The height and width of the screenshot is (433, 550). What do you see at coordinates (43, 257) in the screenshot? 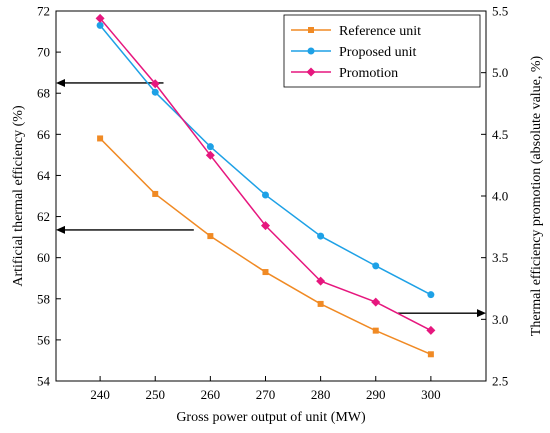
I see `y-tick-label: 60` at bounding box center [43, 257].